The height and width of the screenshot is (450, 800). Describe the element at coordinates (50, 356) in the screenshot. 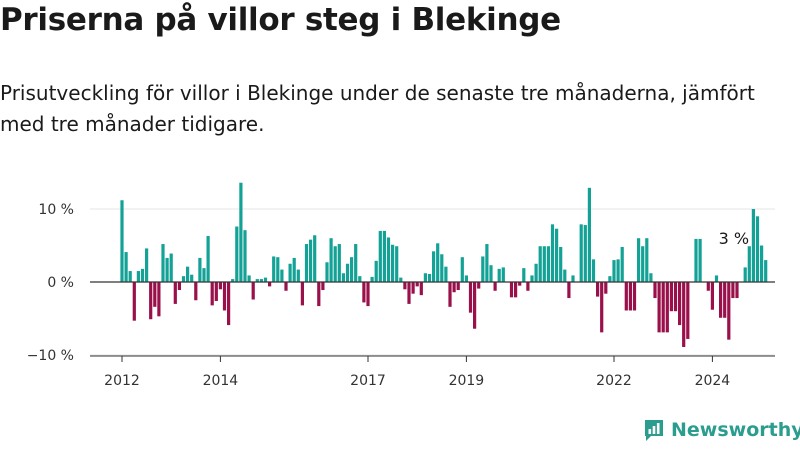

I see `y-tick-label: −10 %` at that location.